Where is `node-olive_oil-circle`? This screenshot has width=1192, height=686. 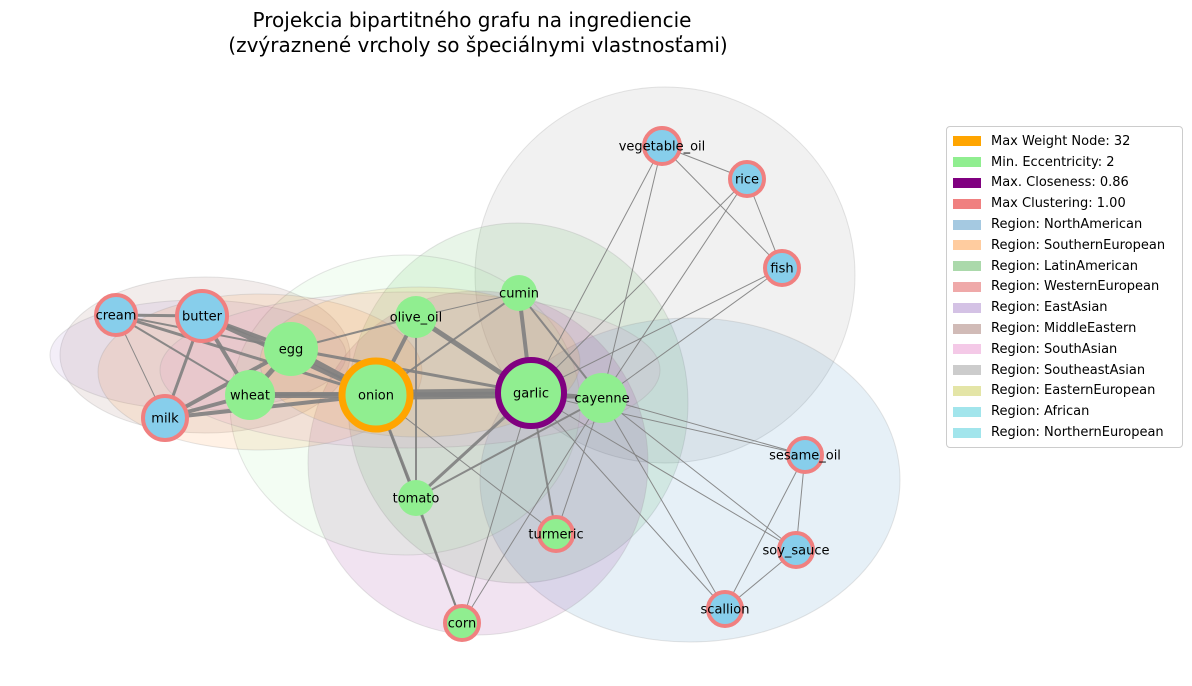
node-olive_oil-circle is located at coordinates (416, 317).